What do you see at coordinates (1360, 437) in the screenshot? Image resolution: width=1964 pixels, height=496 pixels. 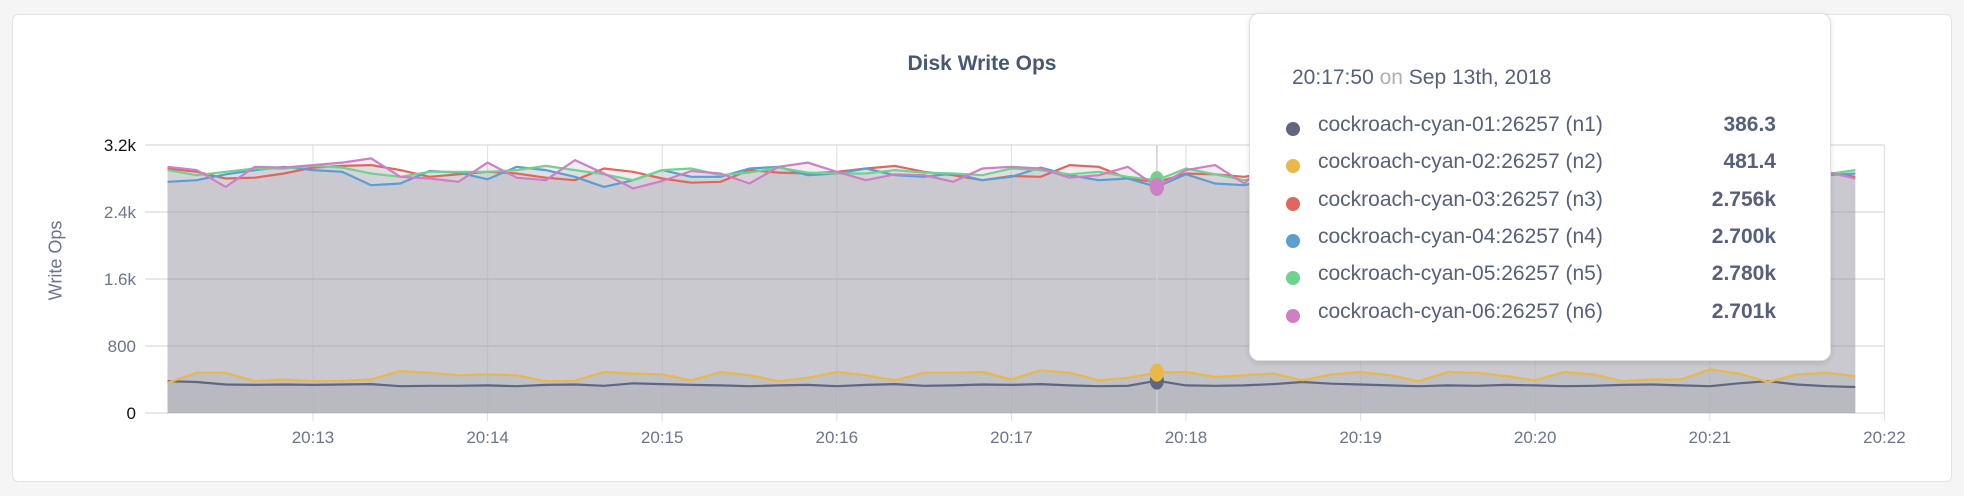 I see `x-tick-label: 20:19` at bounding box center [1360, 437].